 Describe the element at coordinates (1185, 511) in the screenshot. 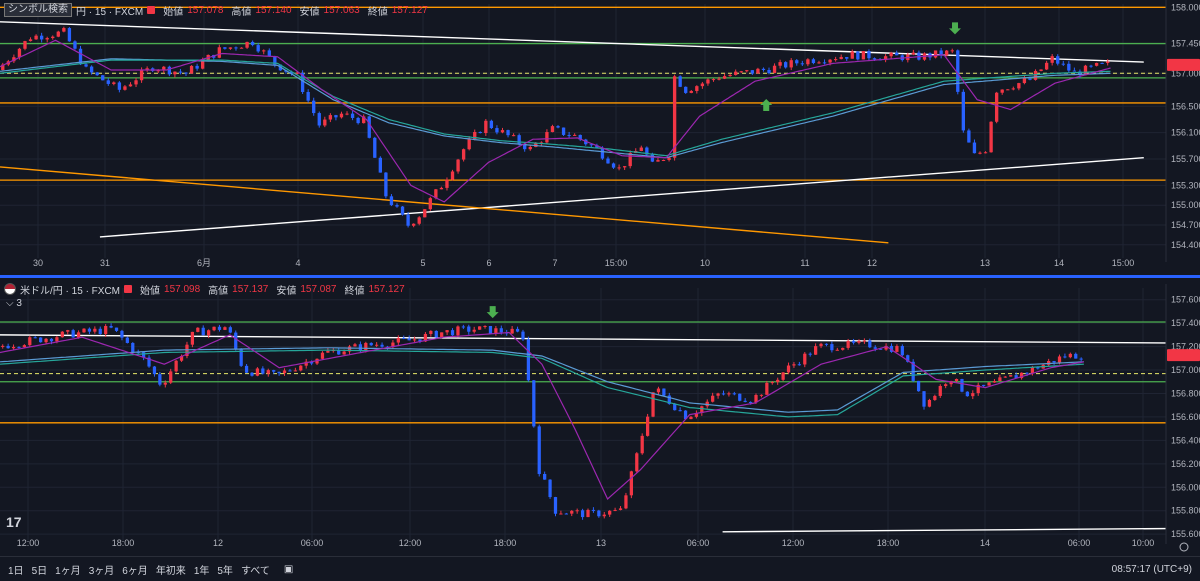

I see `y-tick-label: 155.800` at that location.